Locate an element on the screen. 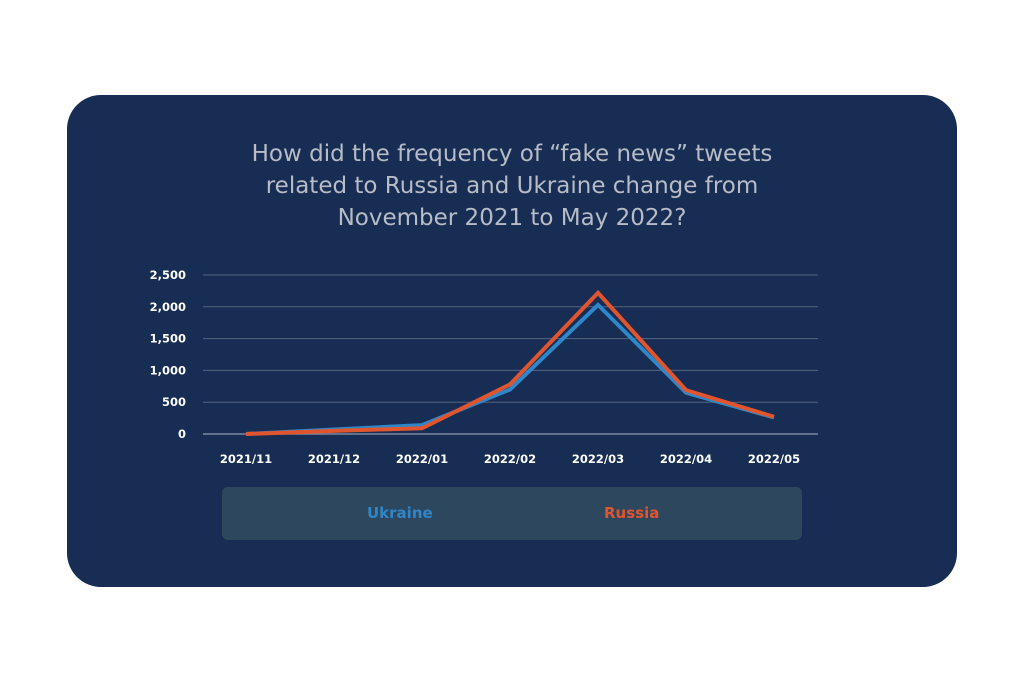 This screenshot has height=683, width=1024. y-tick-label: 0 is located at coordinates (182, 434).